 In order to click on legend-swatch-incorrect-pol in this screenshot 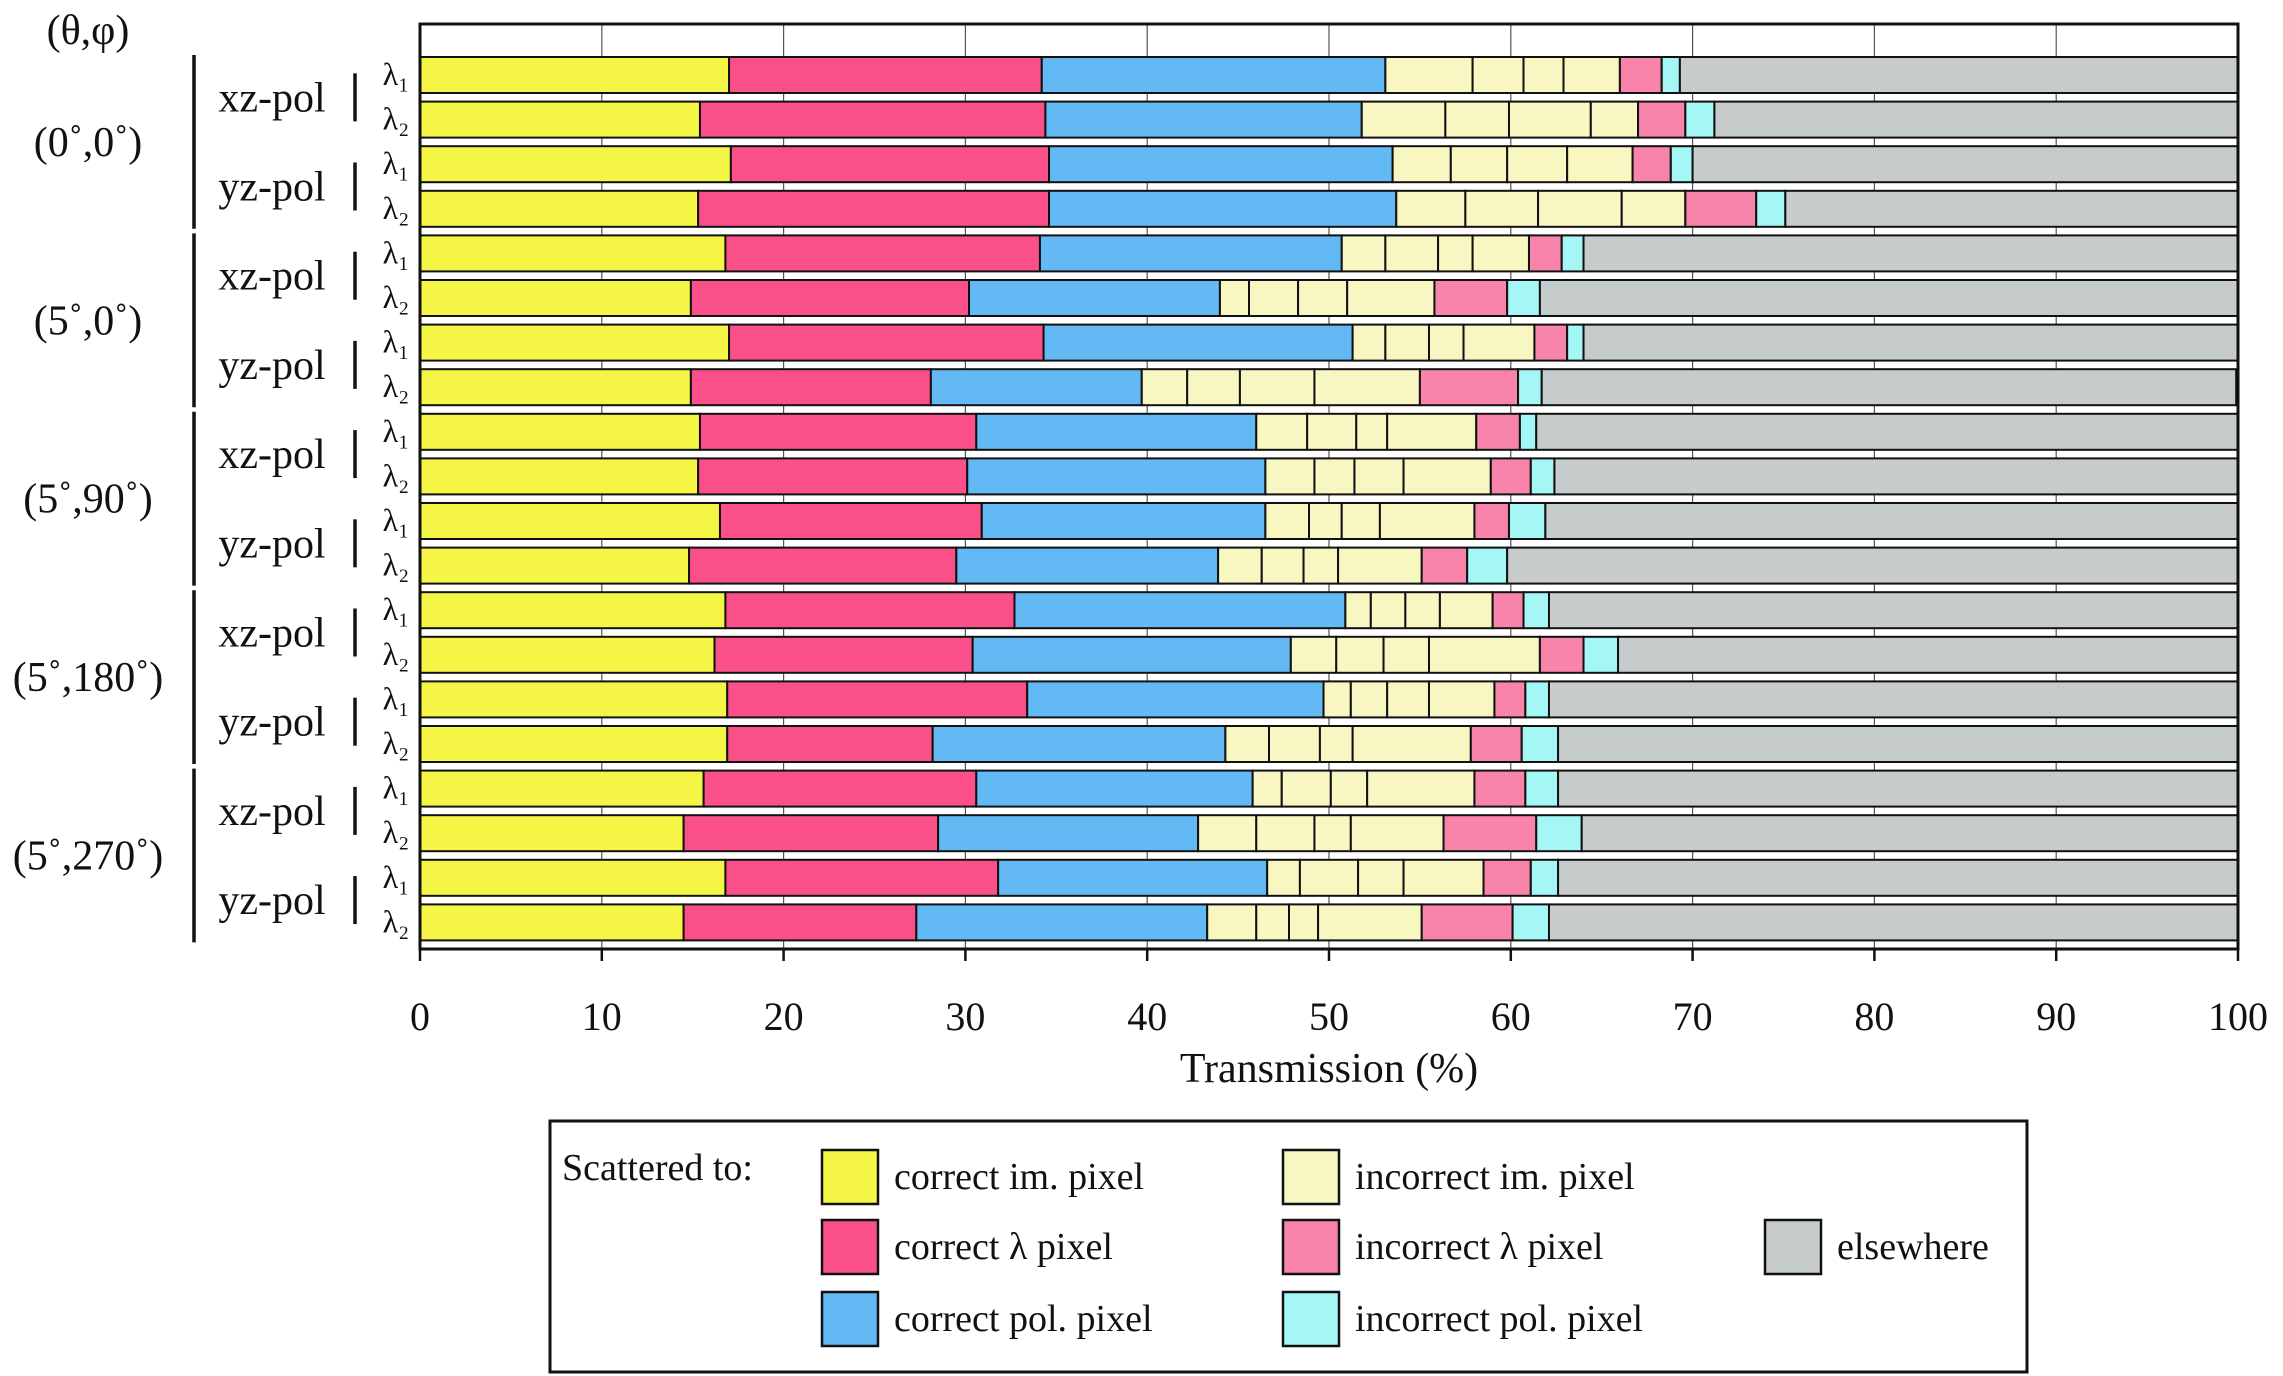, I will do `click(1311, 1319)`.